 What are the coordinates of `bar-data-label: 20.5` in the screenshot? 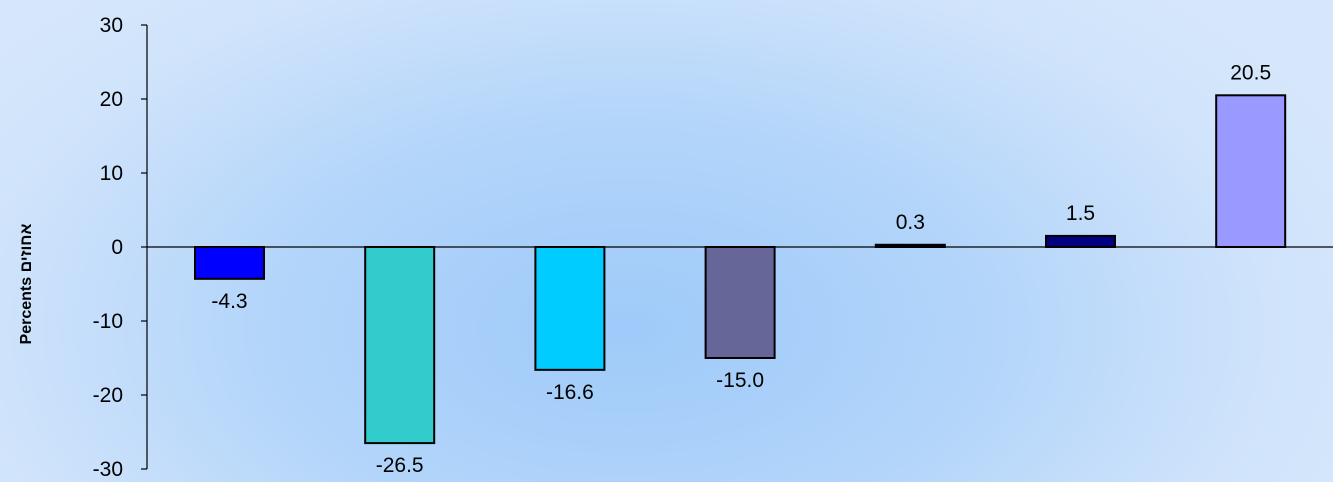 It's located at (1250, 72).